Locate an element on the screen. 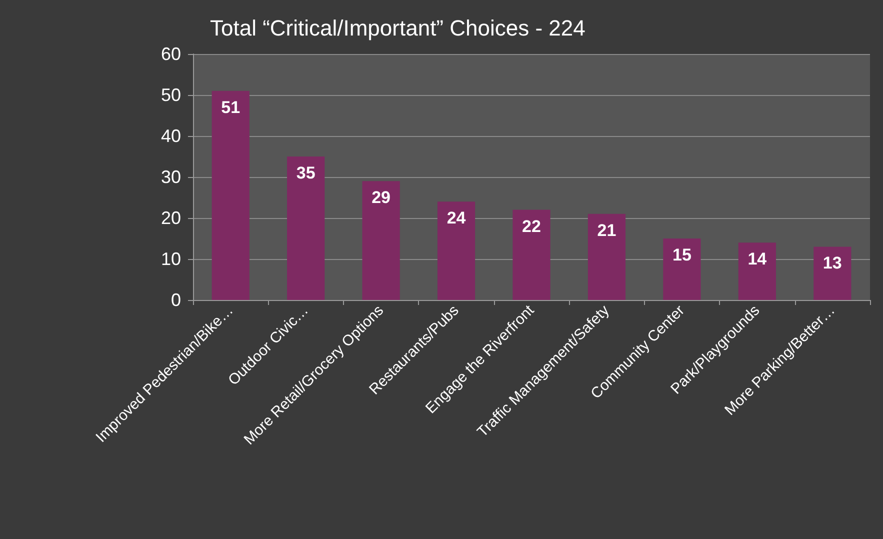  data-label: 29 is located at coordinates (381, 198).